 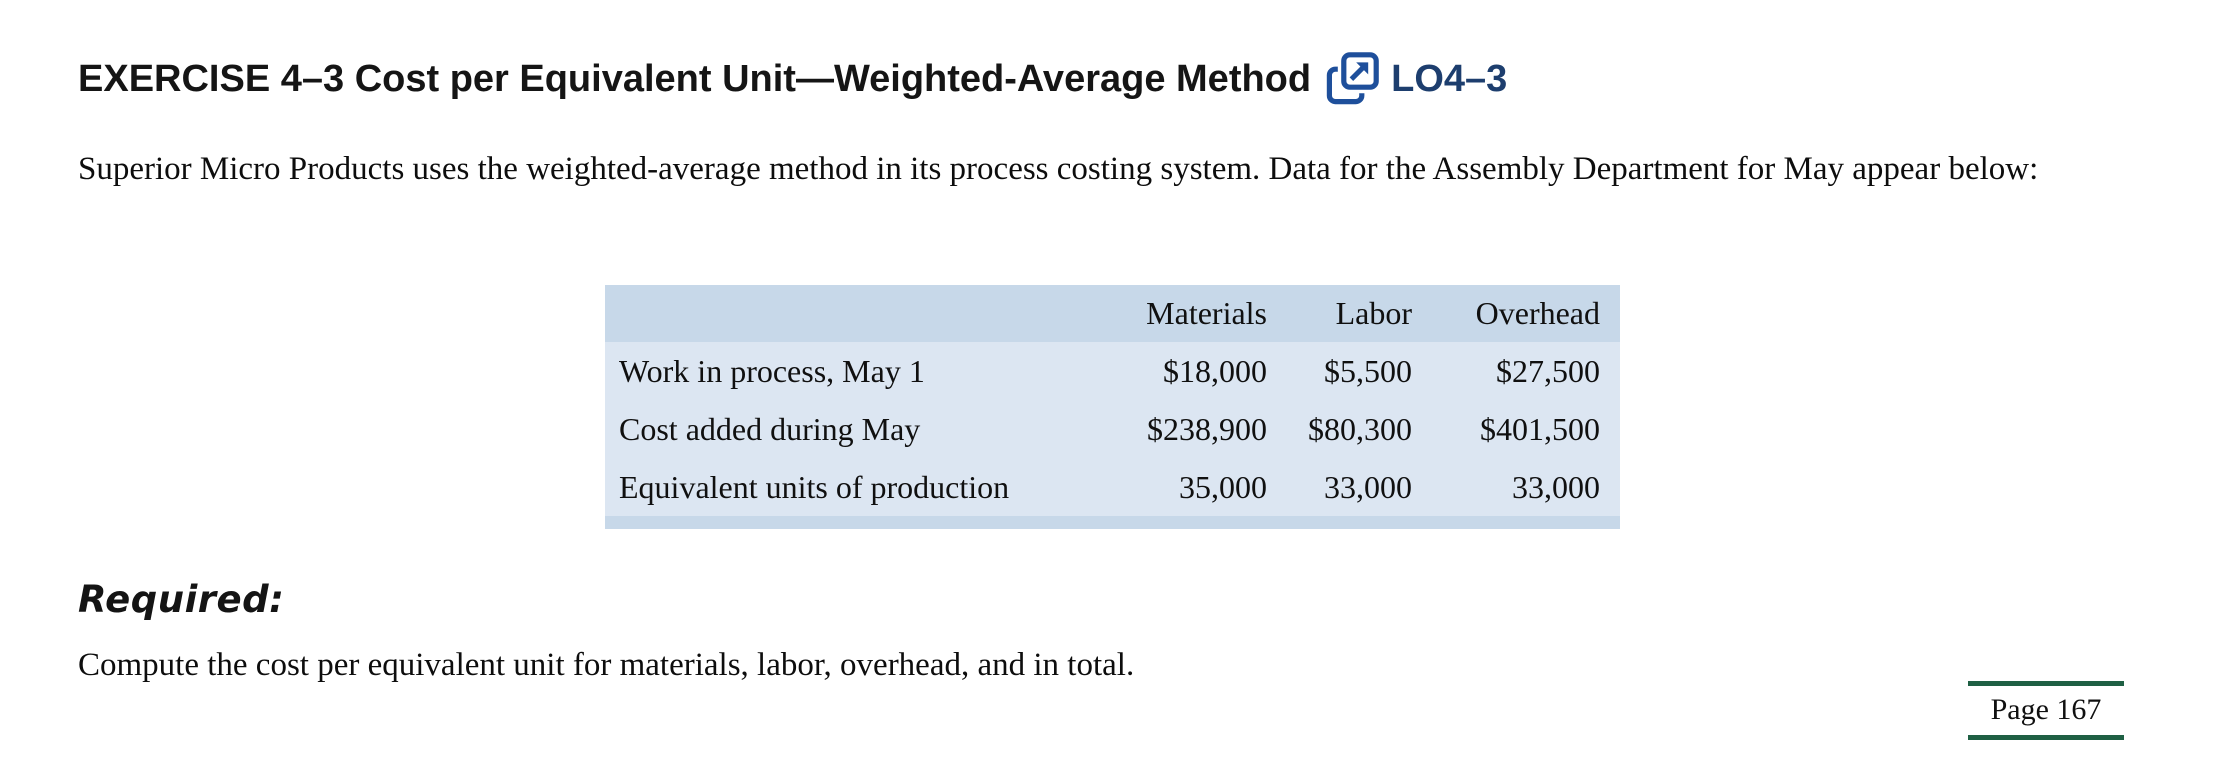 I want to click on page-marker: Page 167, so click(x=2046, y=710).